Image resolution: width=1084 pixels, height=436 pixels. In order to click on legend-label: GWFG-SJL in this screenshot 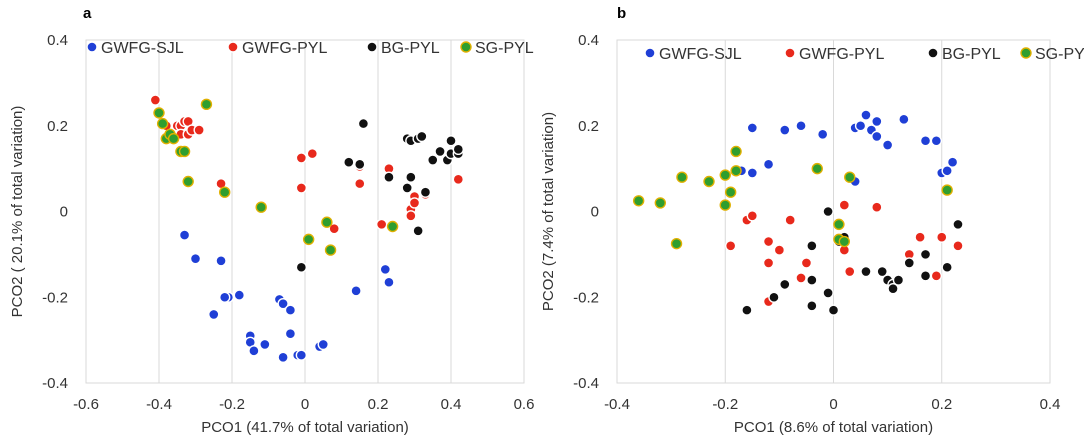, I will do `click(142, 48)`.